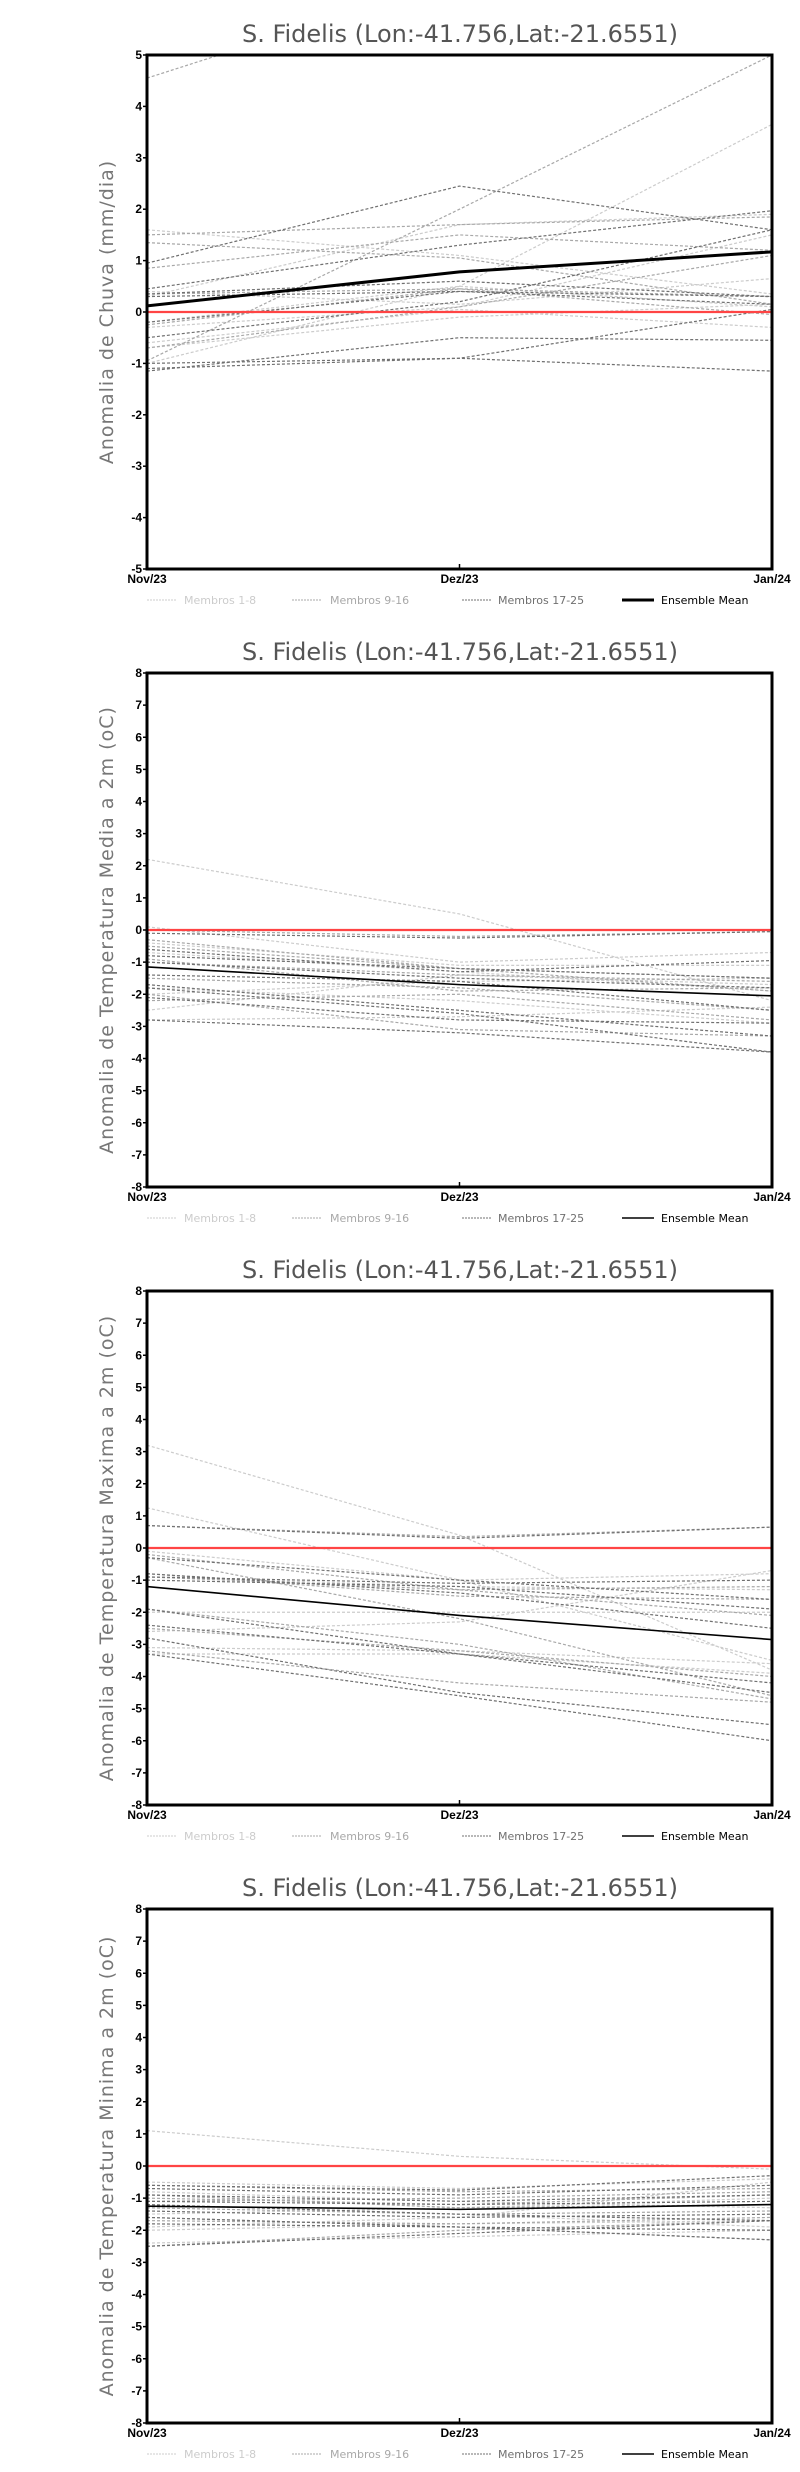 Image resolution: width=800 pixels, height=2472 pixels. Describe the element at coordinates (107, 930) in the screenshot. I see `y-axis-label: Anomalia de Temperatura Media a 2m (oC)` at that location.